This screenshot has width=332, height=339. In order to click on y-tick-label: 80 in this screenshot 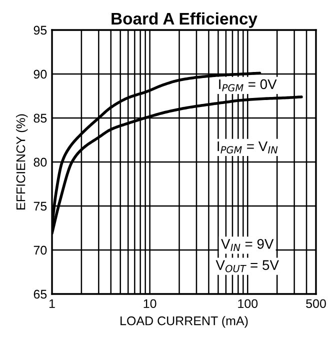, I will do `click(40, 162)`.